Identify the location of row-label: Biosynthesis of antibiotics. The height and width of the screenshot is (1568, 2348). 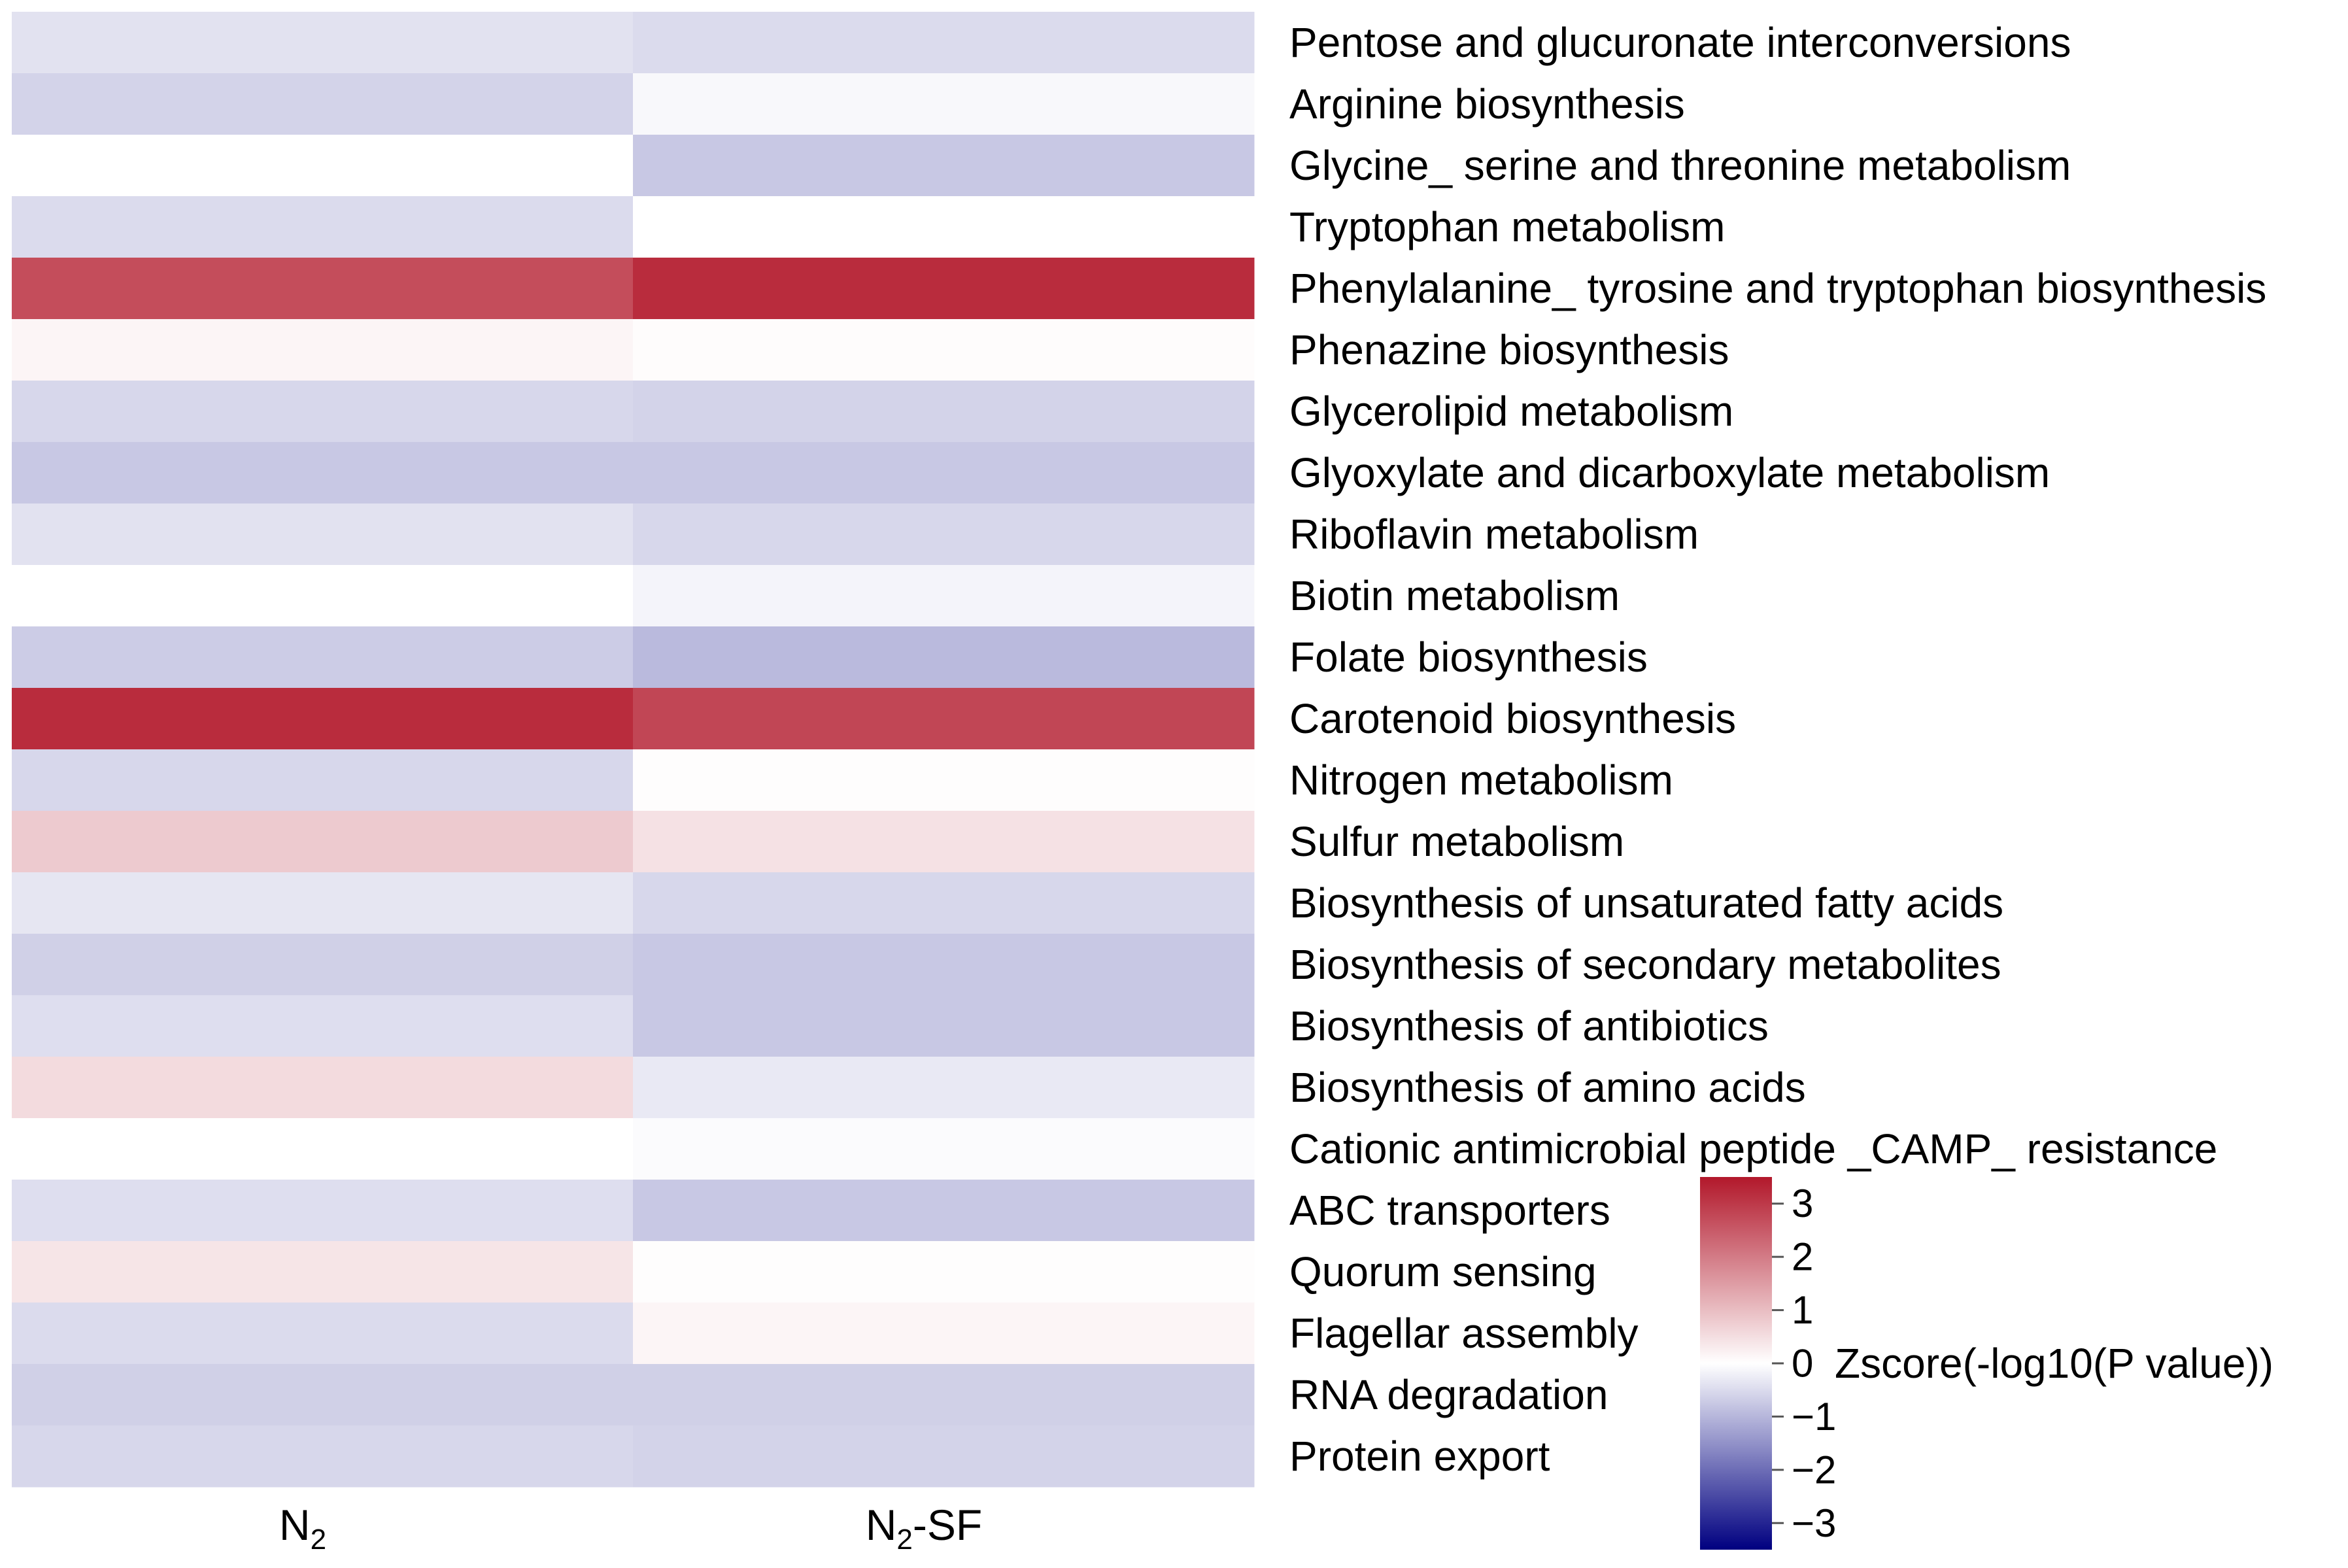
(1529, 1025).